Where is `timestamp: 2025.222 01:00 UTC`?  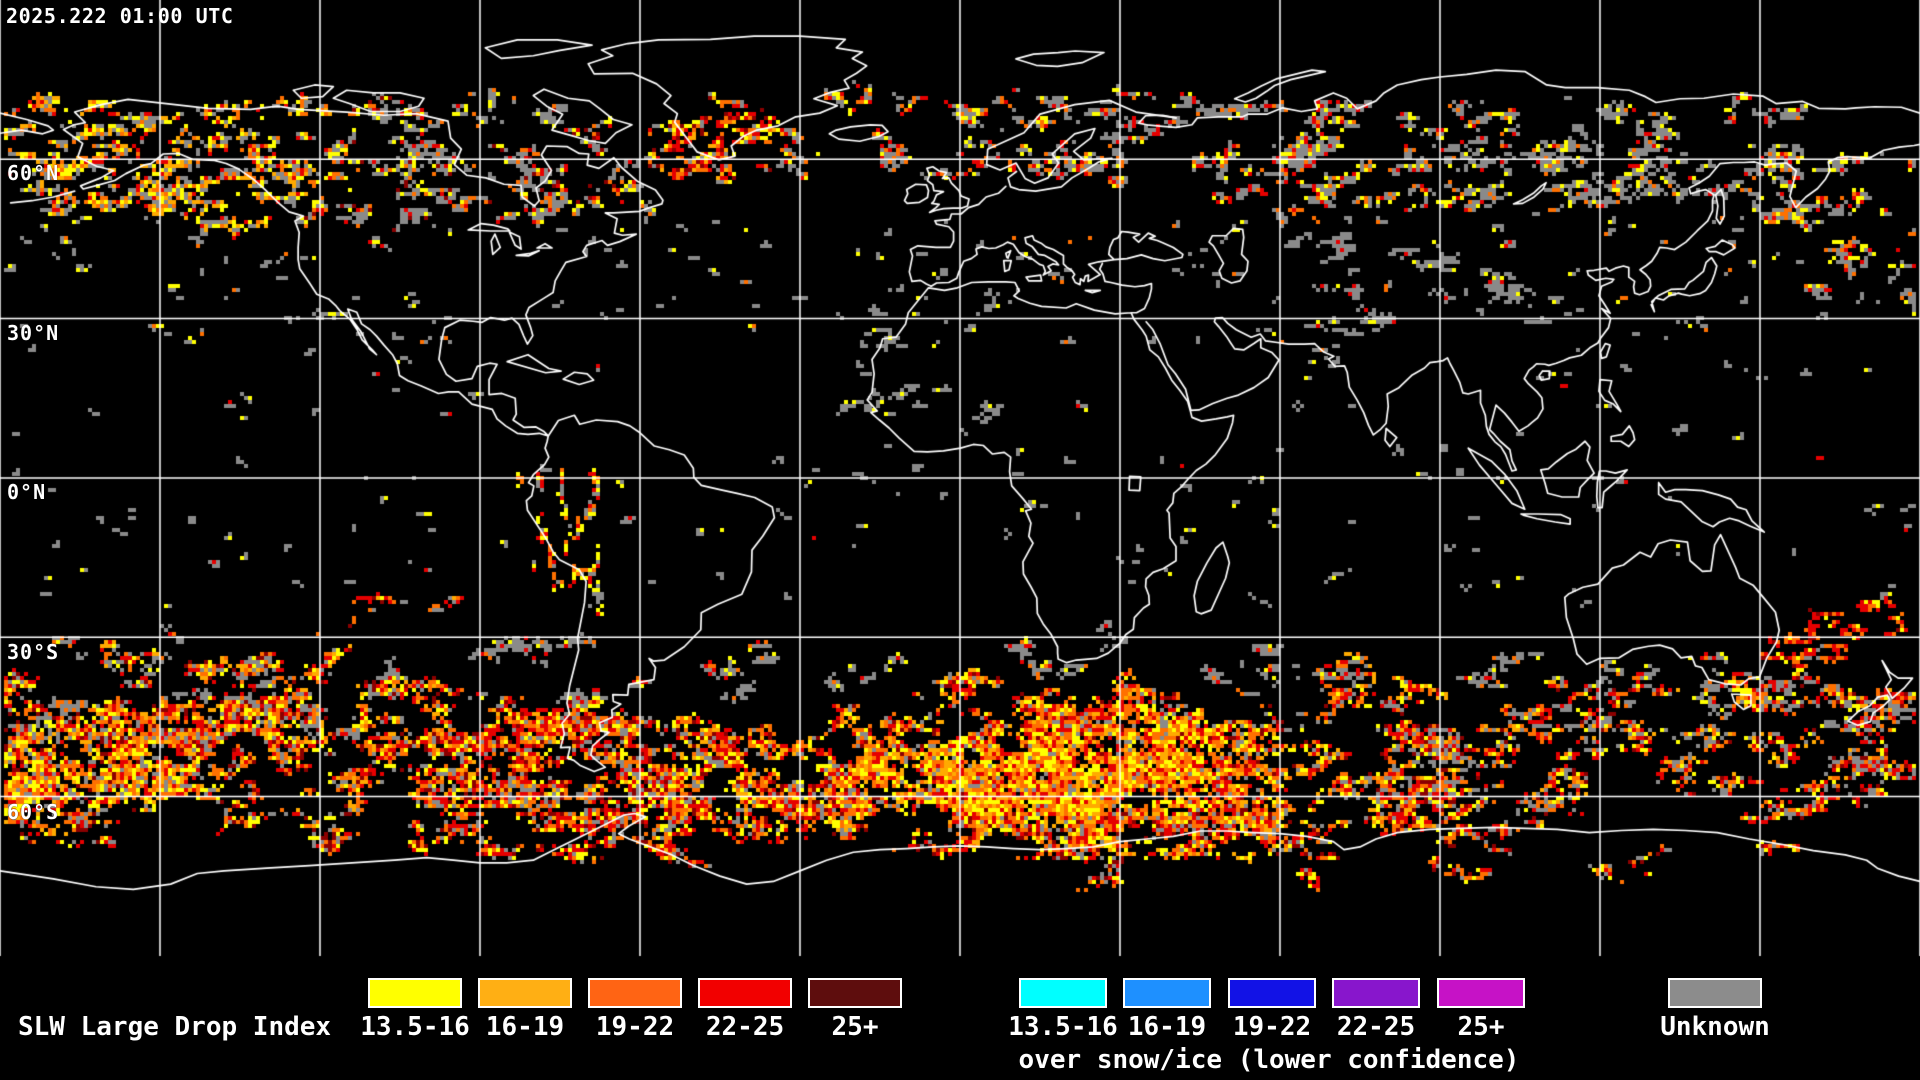 timestamp: 2025.222 01:00 UTC is located at coordinates (120, 16).